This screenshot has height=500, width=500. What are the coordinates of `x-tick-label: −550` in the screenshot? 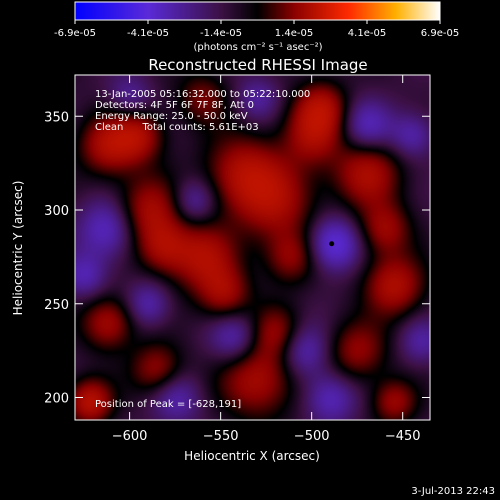 It's located at (221, 436).